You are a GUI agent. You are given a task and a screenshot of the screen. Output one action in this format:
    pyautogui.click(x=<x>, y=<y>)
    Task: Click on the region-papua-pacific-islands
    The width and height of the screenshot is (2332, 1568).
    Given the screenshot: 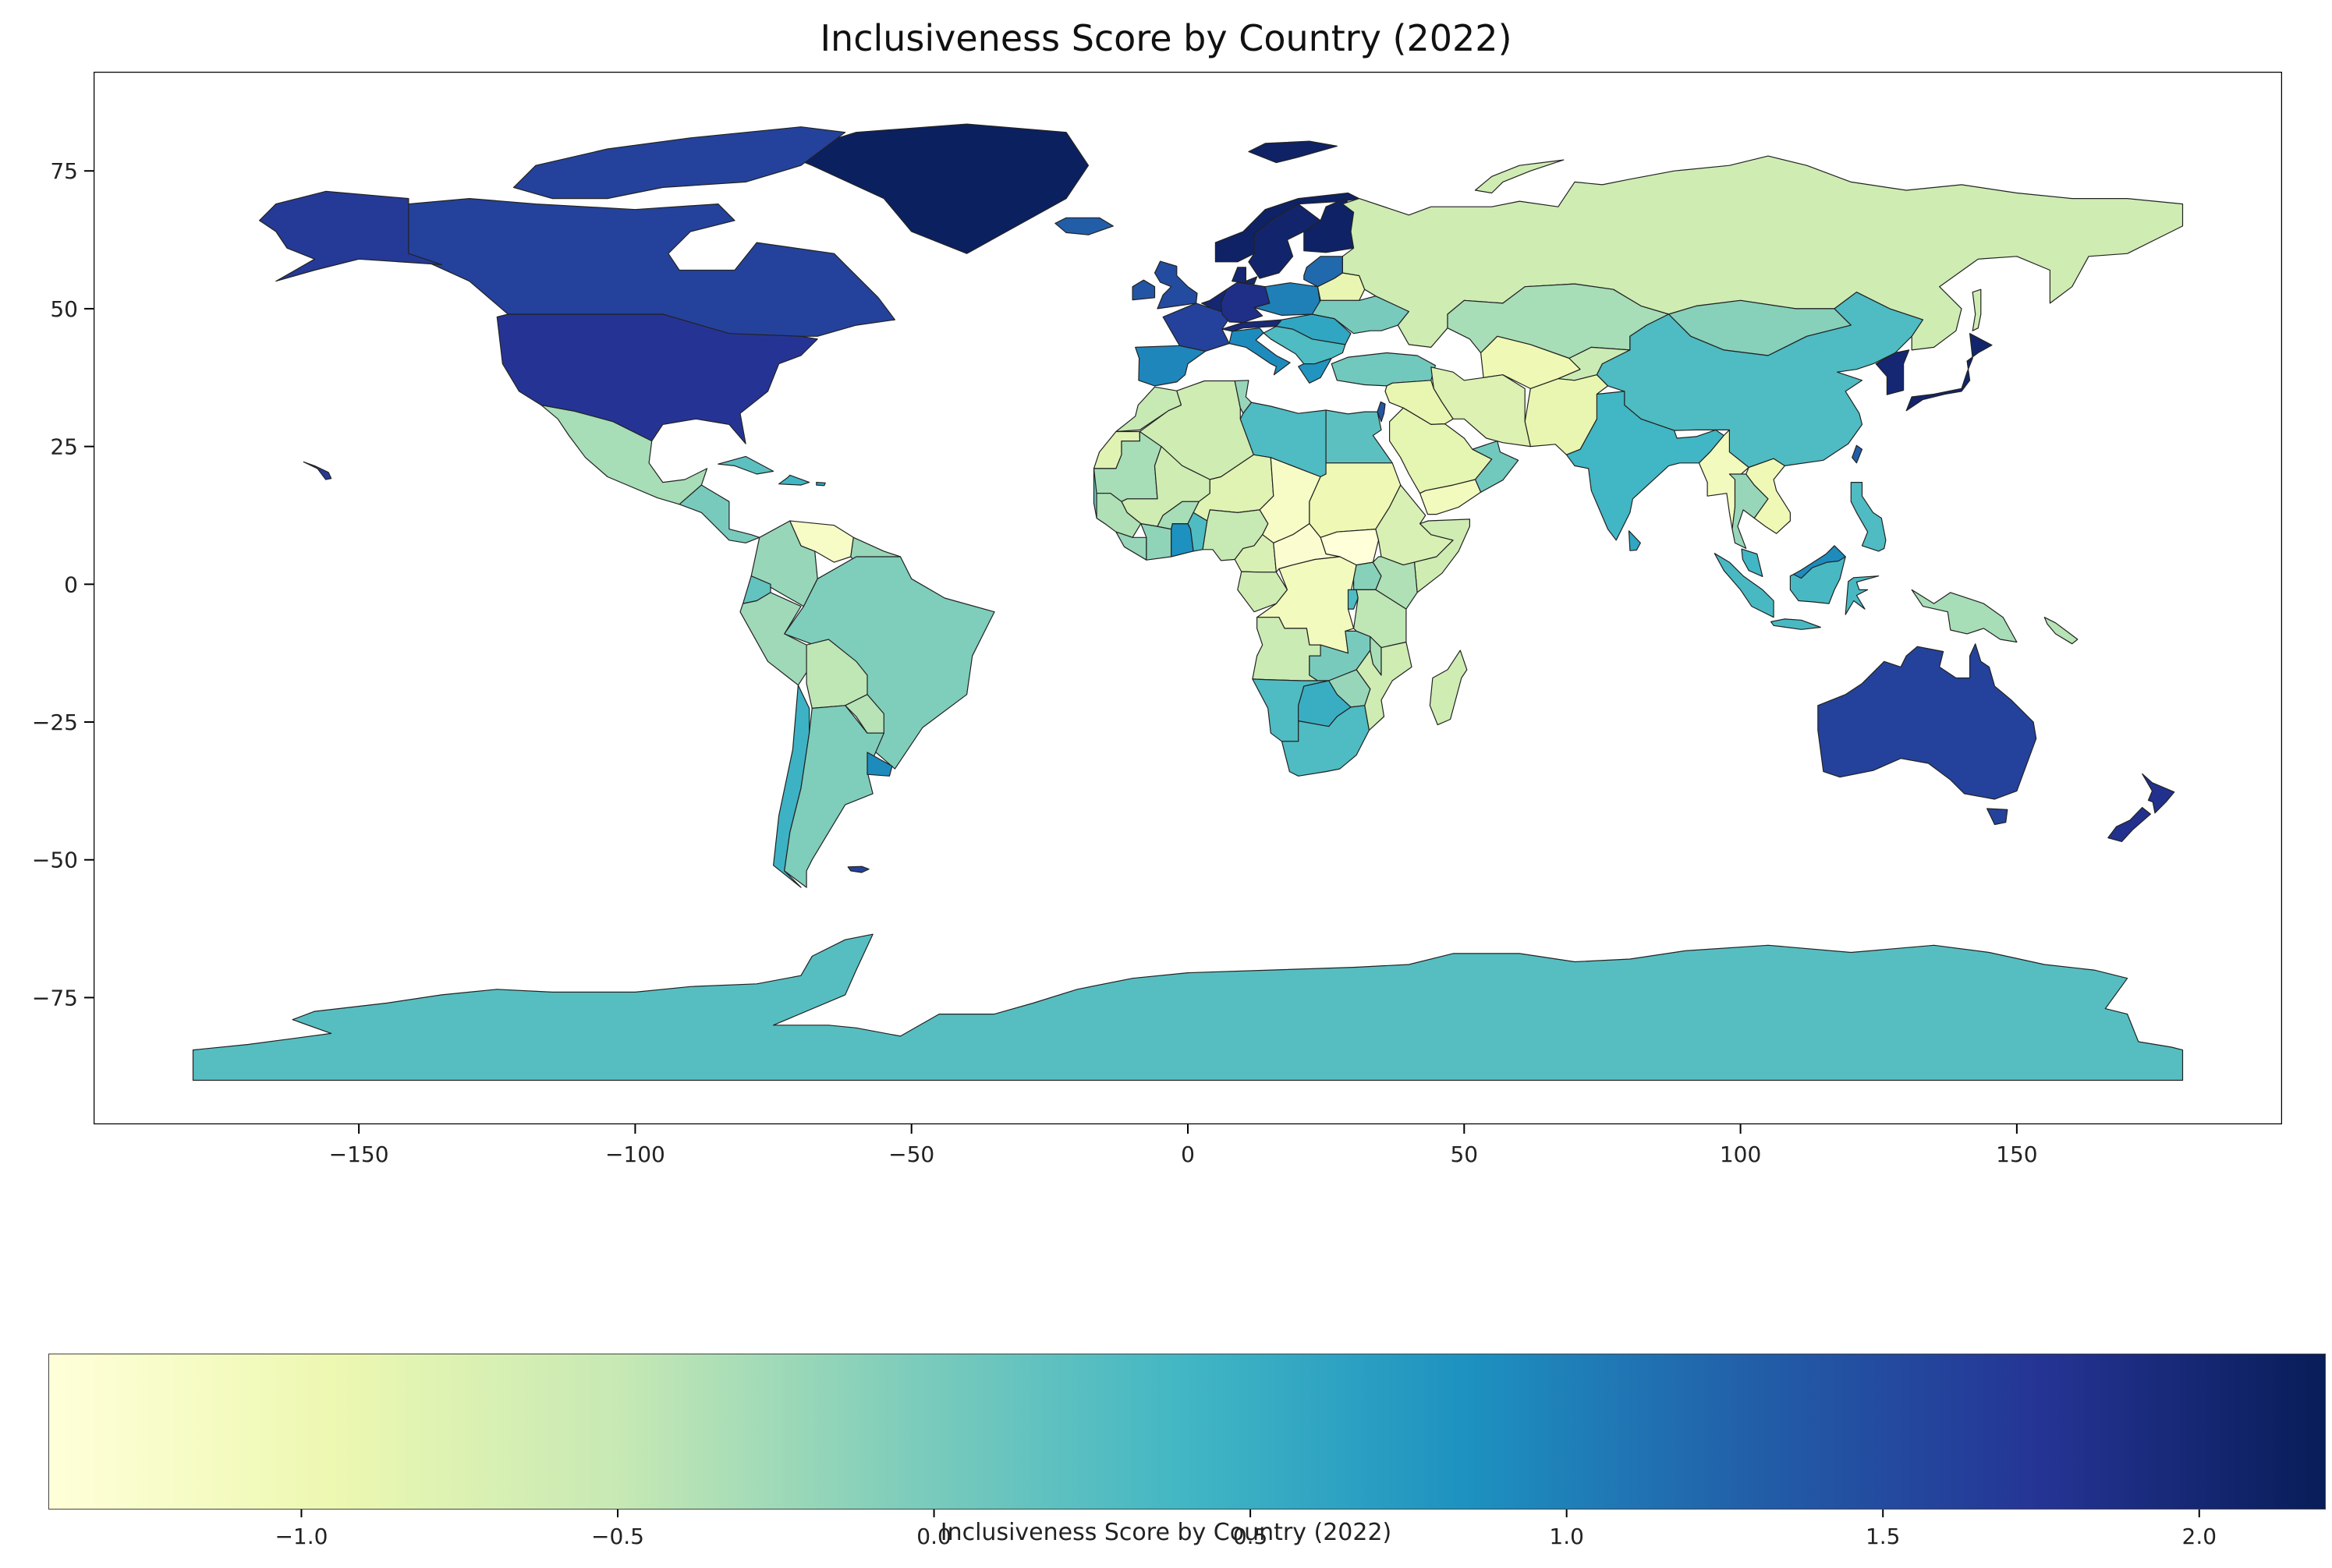 What is the action you would take?
    pyautogui.click(x=2061, y=631)
    